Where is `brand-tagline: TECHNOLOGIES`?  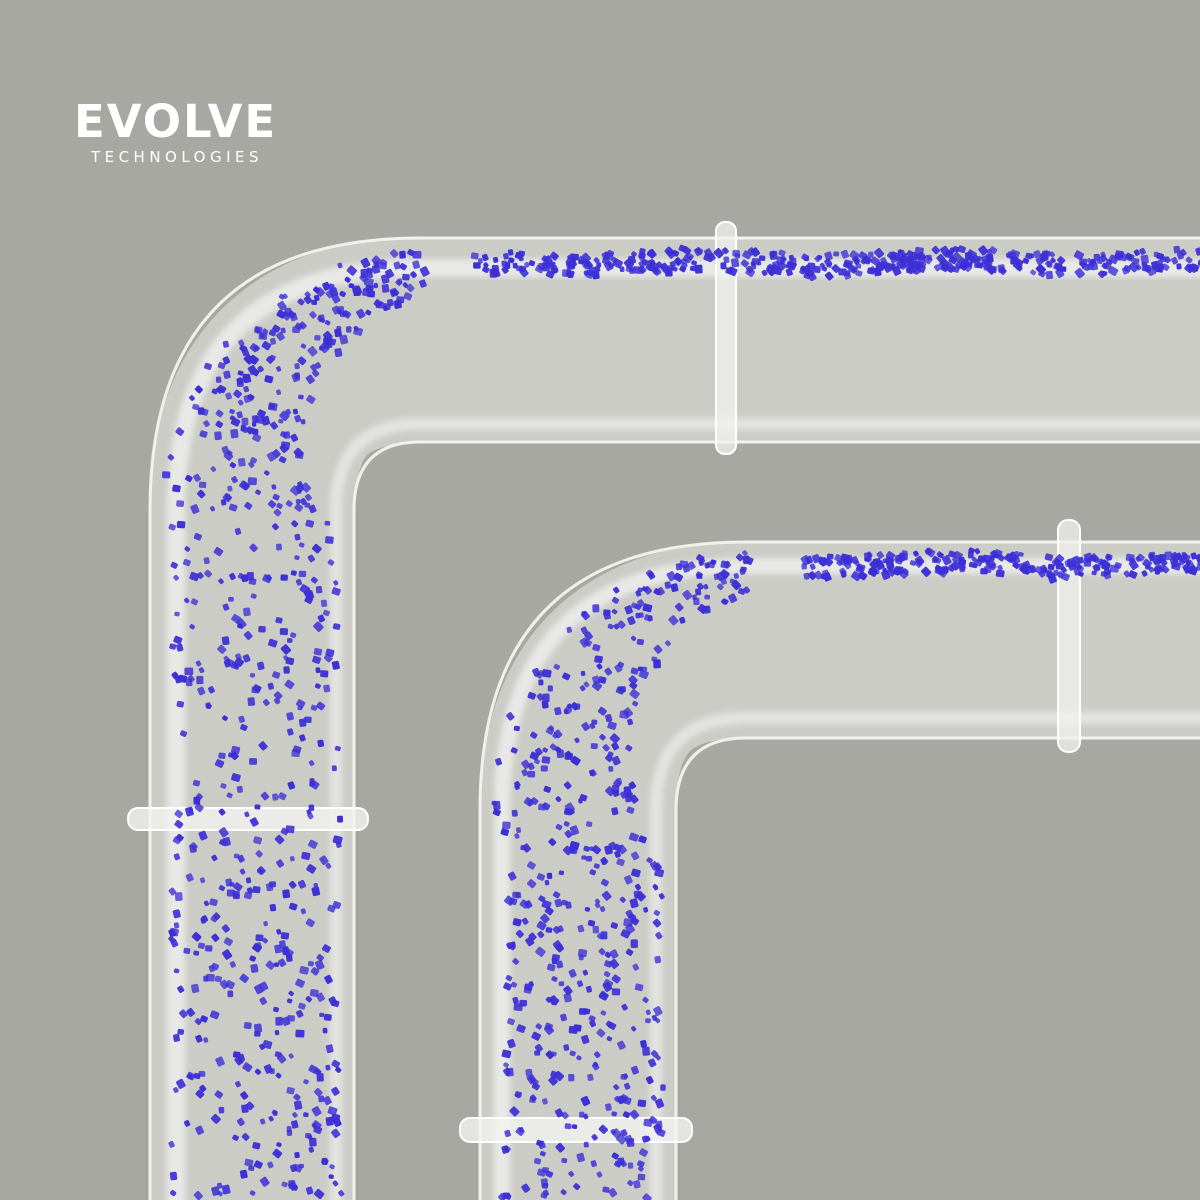 brand-tagline: TECHNOLOGIES is located at coordinates (177, 157).